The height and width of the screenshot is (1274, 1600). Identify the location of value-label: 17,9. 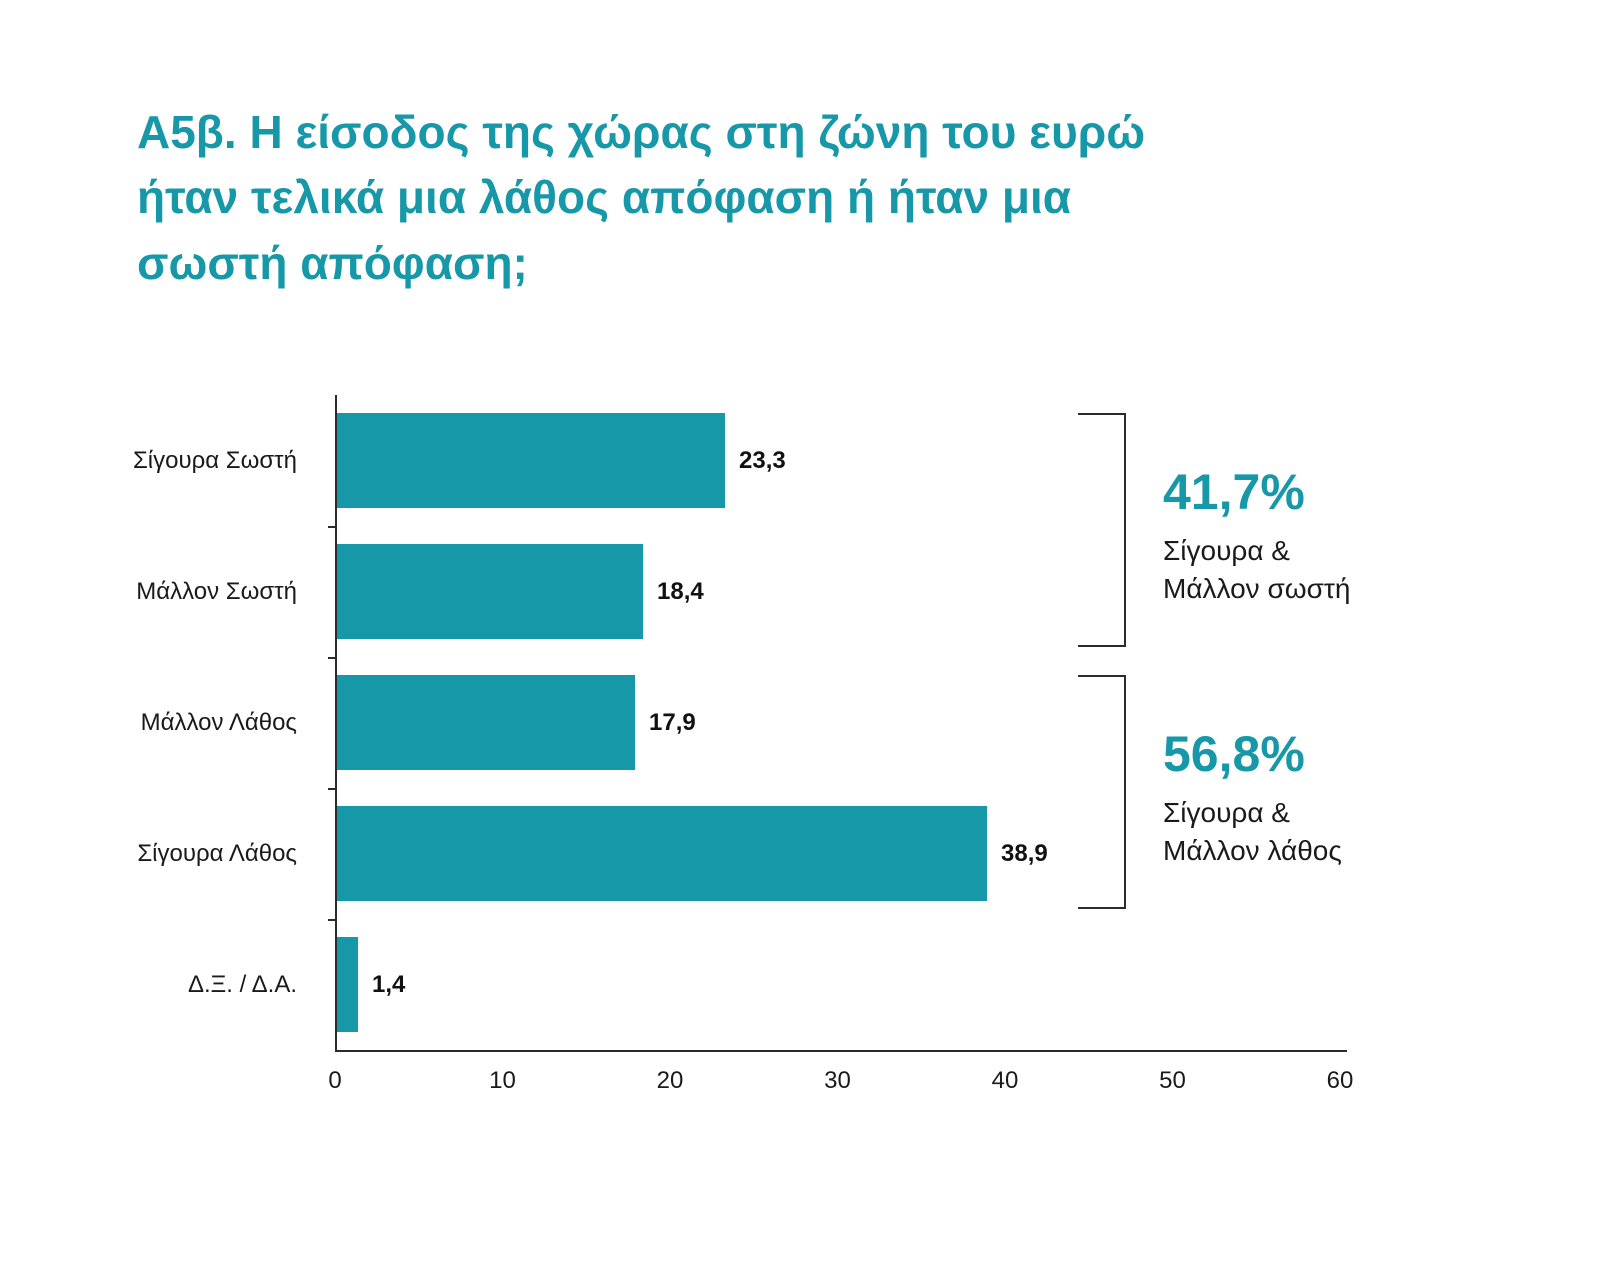
(672, 722).